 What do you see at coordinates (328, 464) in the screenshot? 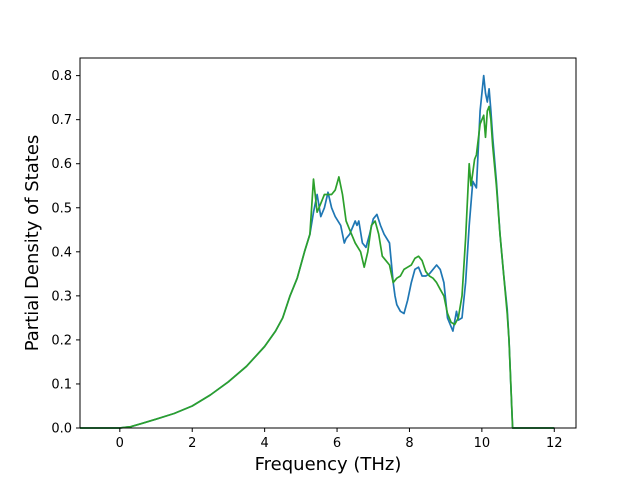
I see `x-axis-label: Frequency (THz)` at bounding box center [328, 464].